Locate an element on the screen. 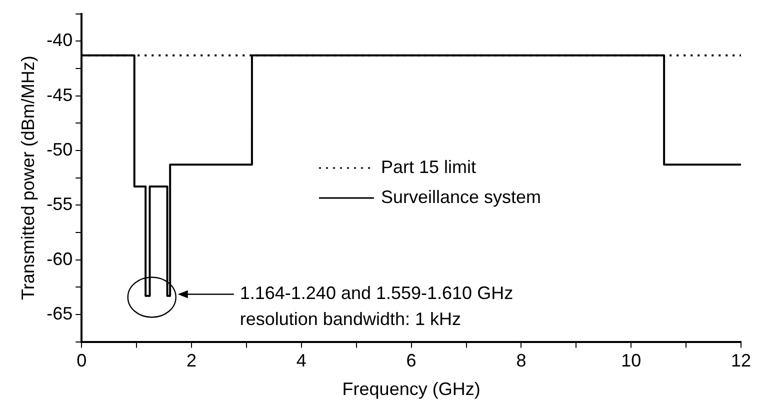  x-tick-label: 6 is located at coordinates (411, 360).